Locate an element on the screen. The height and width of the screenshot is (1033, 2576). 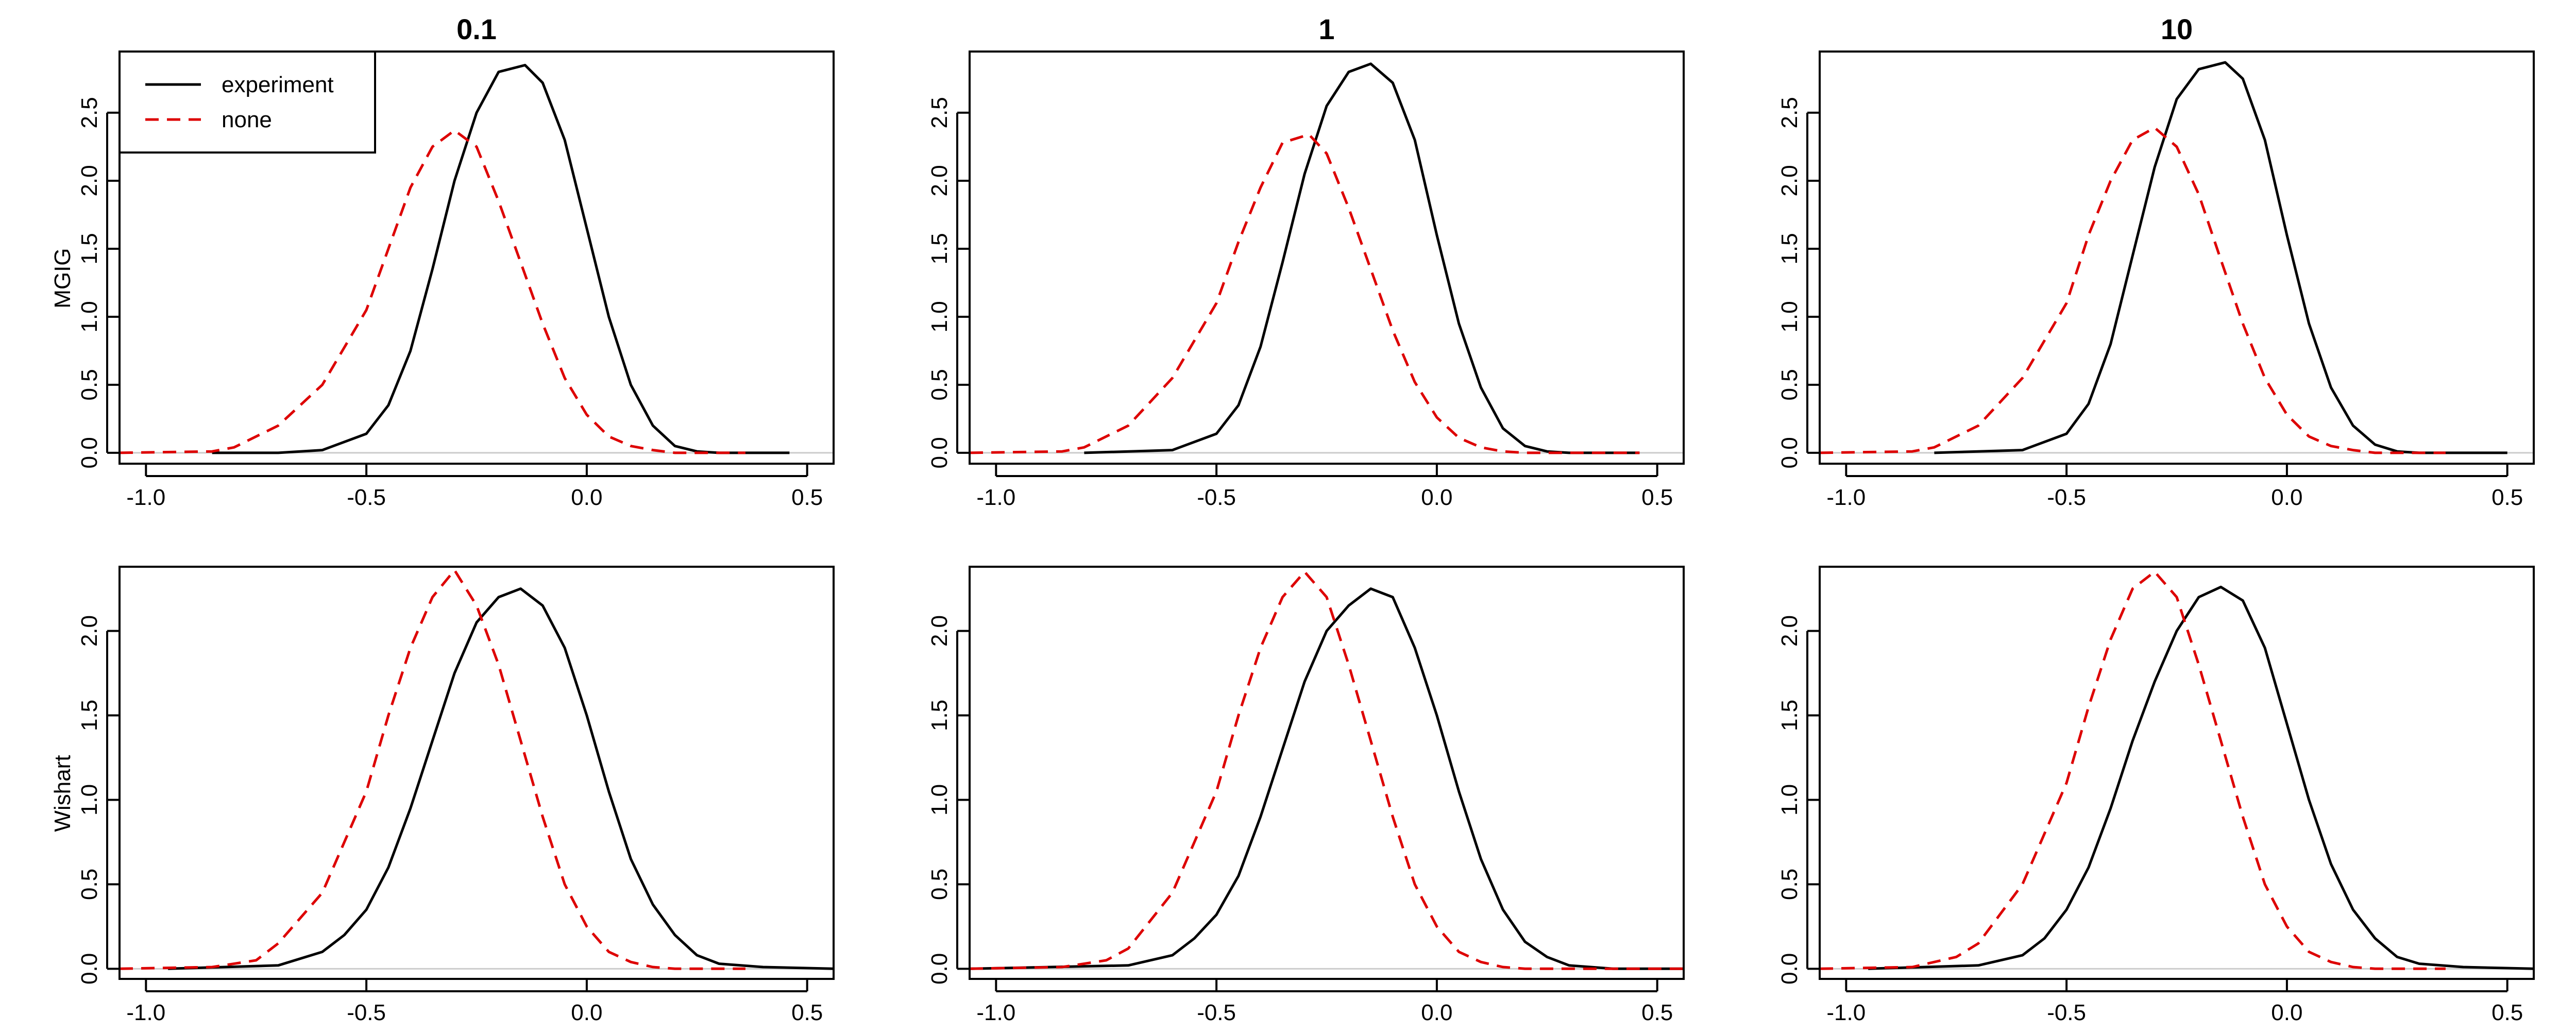
column-title: 10 is located at coordinates (2177, 29).